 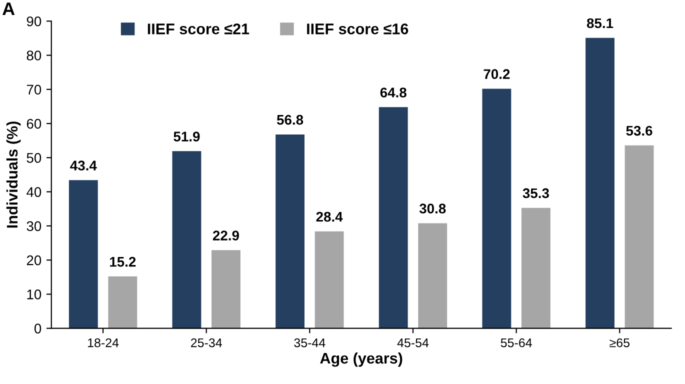 What do you see at coordinates (206, 343) in the screenshot?
I see `x-tick-label: 25-34` at bounding box center [206, 343].